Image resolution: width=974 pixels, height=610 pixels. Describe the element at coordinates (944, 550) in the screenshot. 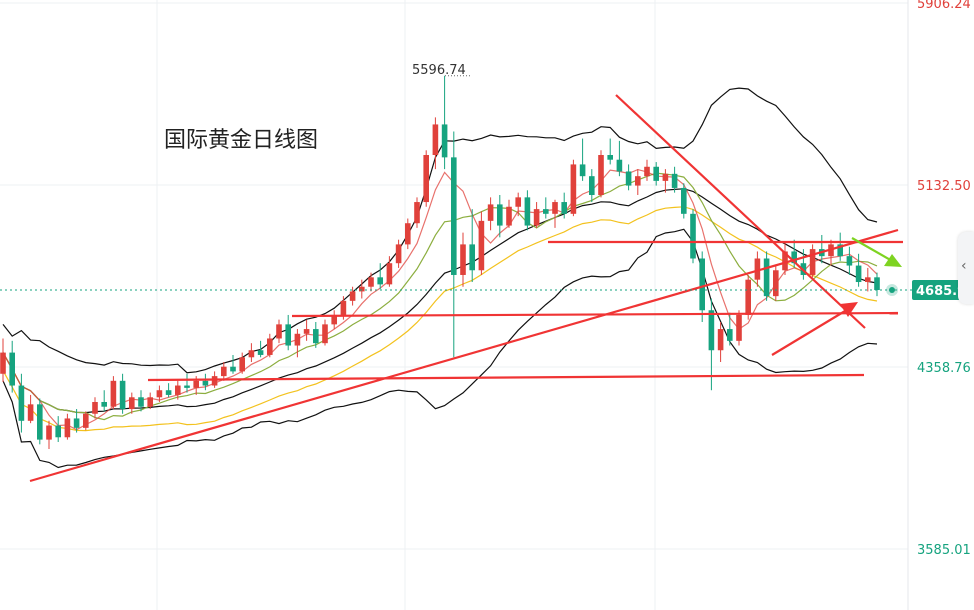

I see `y-tick-label-3: 3585.01` at that location.